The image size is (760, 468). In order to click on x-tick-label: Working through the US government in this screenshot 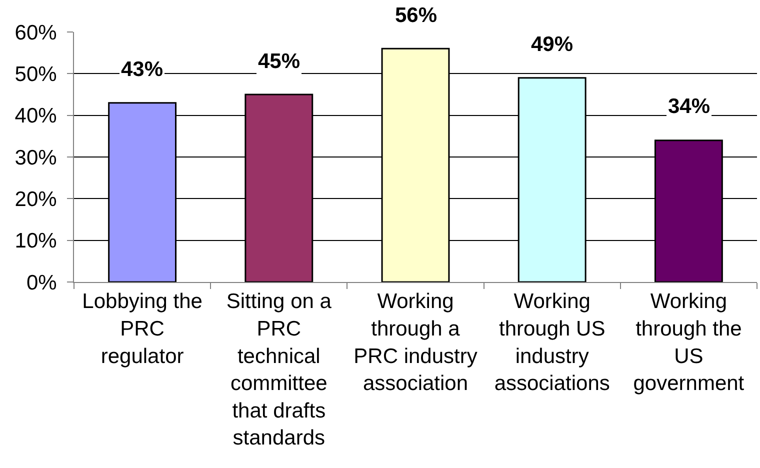, I will do `click(688, 343)`.